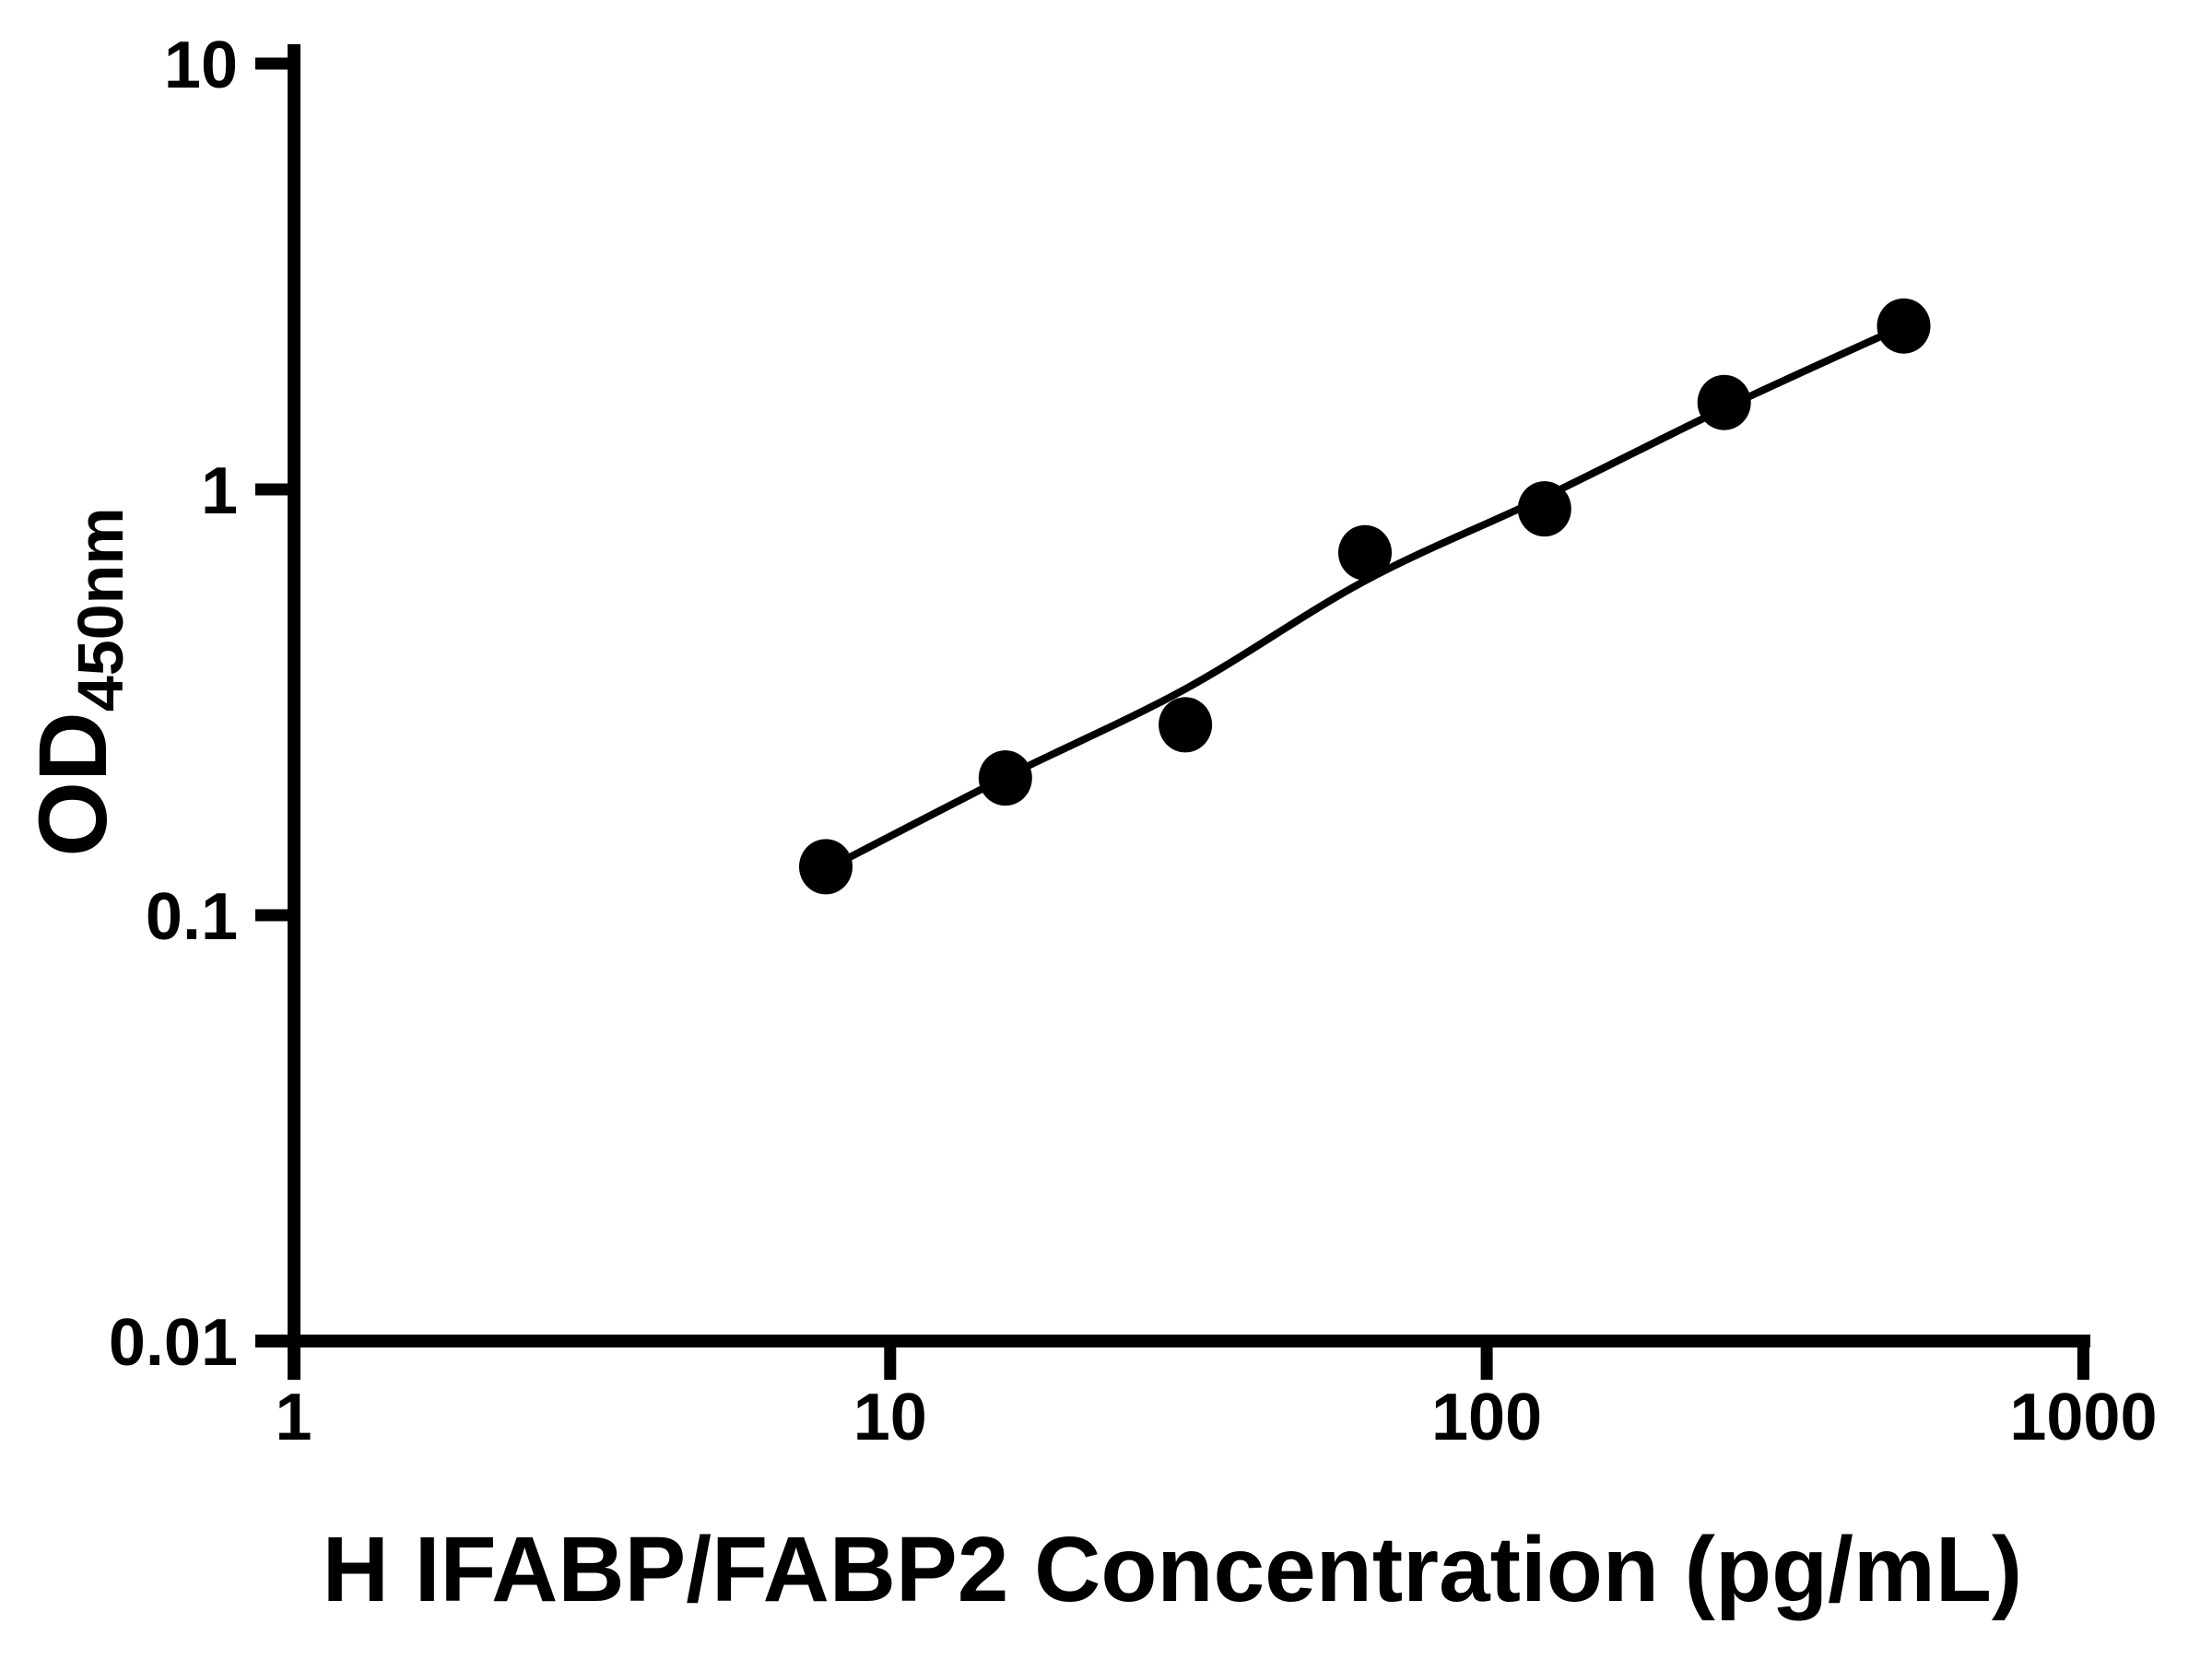  I want to click on y-tick-label: 0.1, so click(192, 917).